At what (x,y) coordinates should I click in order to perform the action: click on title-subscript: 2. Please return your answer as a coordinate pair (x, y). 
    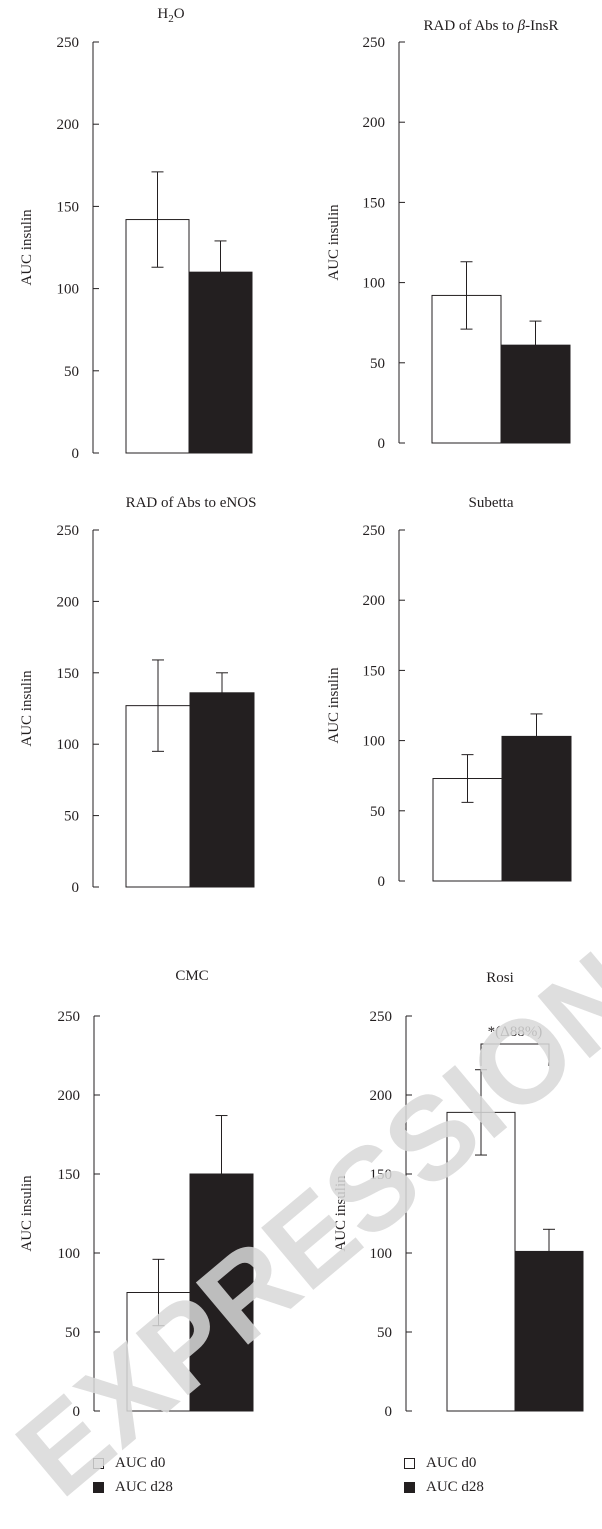
    Looking at the image, I should click on (171, 19).